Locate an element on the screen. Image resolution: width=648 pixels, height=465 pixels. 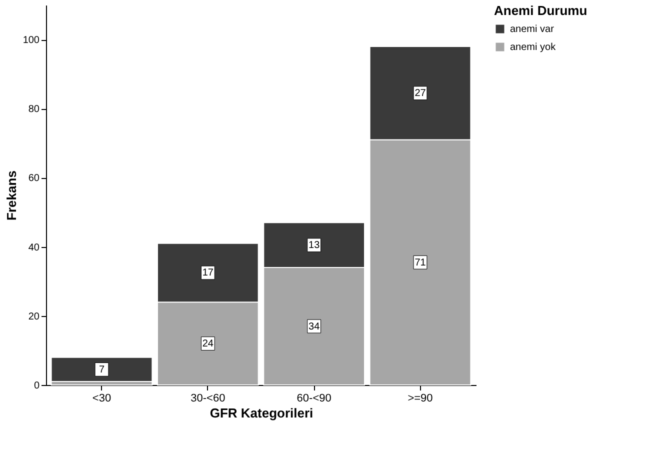
data-label: 13 is located at coordinates (314, 246).